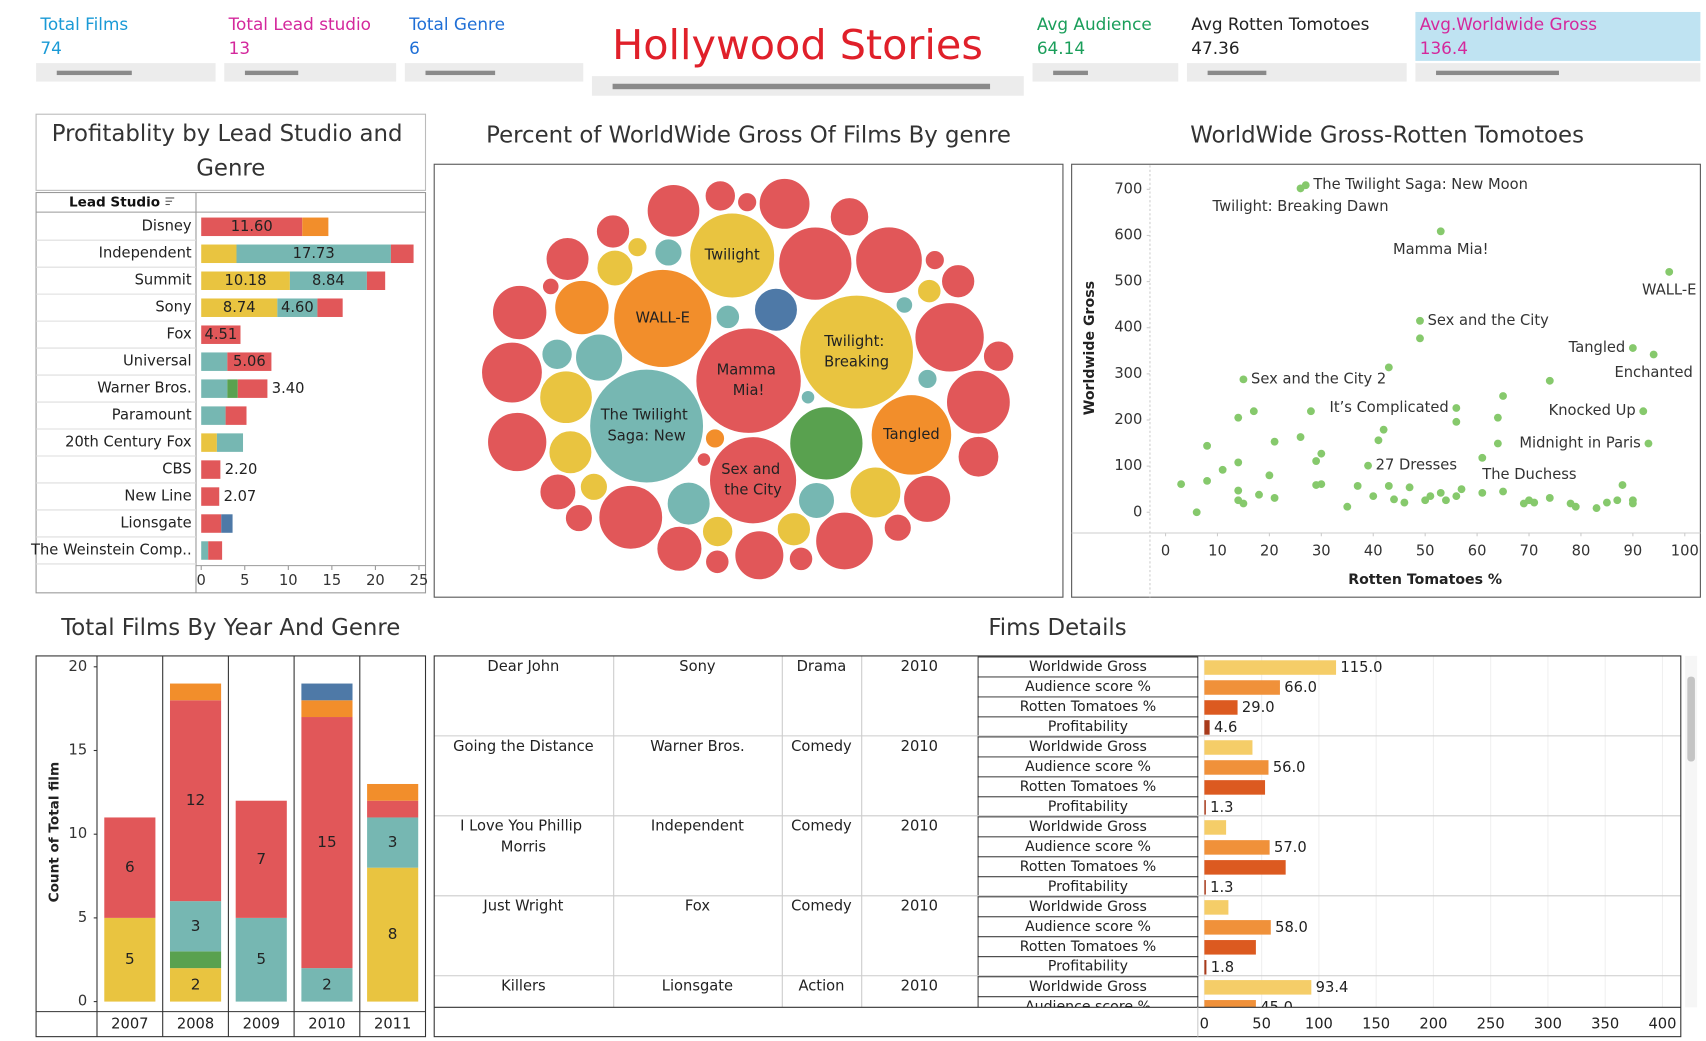 The image size is (1706, 1041). What do you see at coordinates (1088, 947) in the screenshot?
I see `measure-label: Rotten Tomatoes %` at bounding box center [1088, 947].